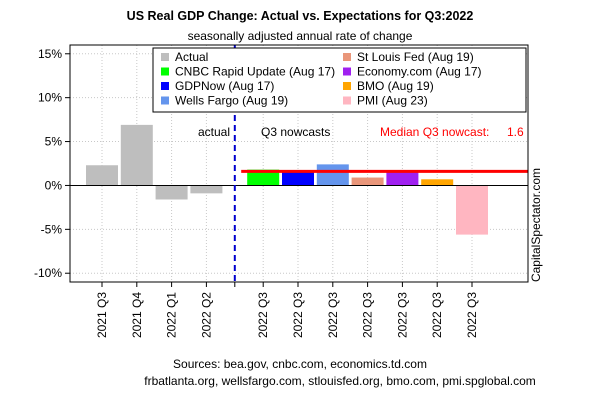  Describe the element at coordinates (54, 142) in the screenshot. I see `y-tick-label: 5%` at that location.